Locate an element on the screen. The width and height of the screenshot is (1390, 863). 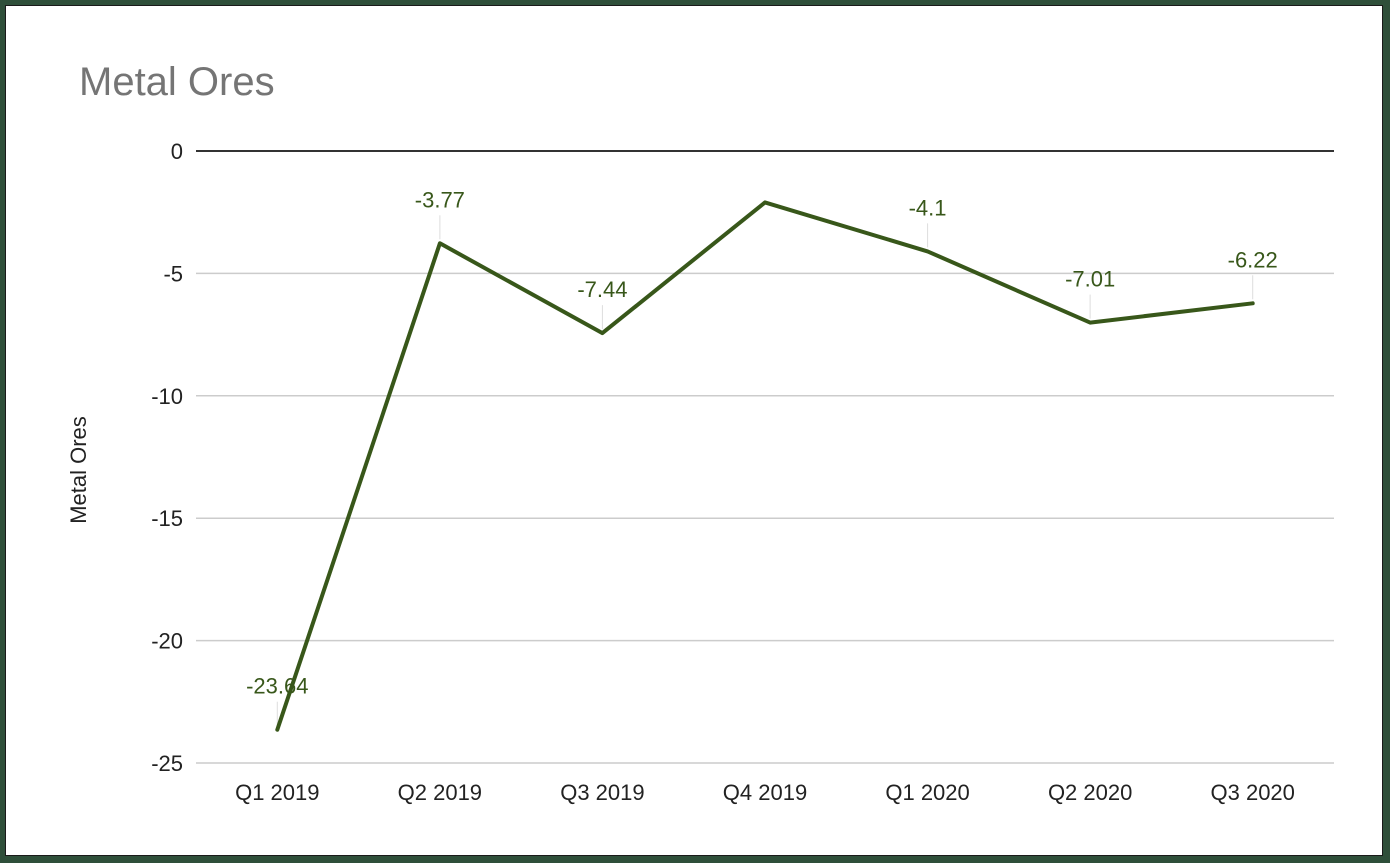
y-tick-label: -25 is located at coordinates (167, 763).